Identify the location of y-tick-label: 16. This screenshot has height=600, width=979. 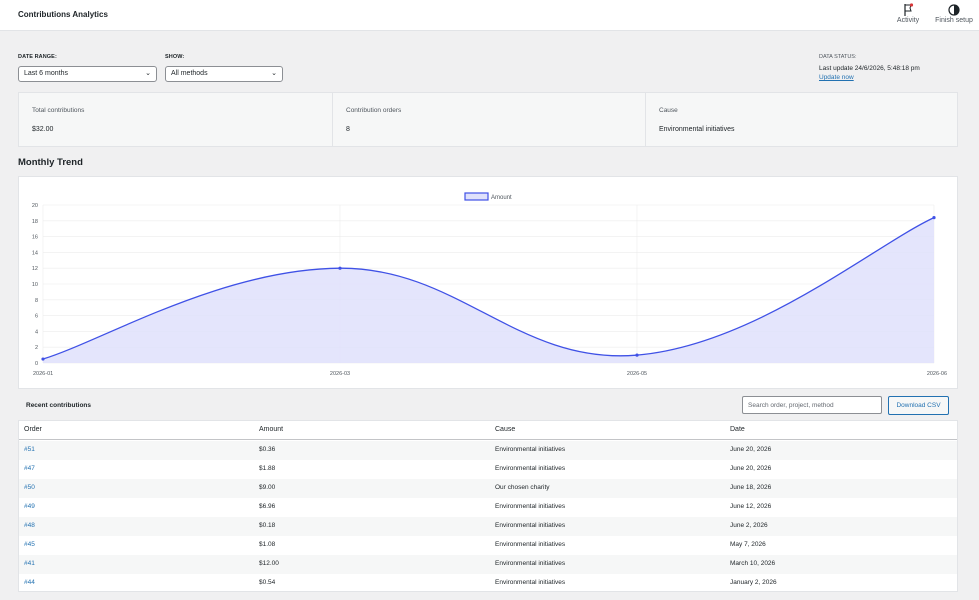
(35, 238).